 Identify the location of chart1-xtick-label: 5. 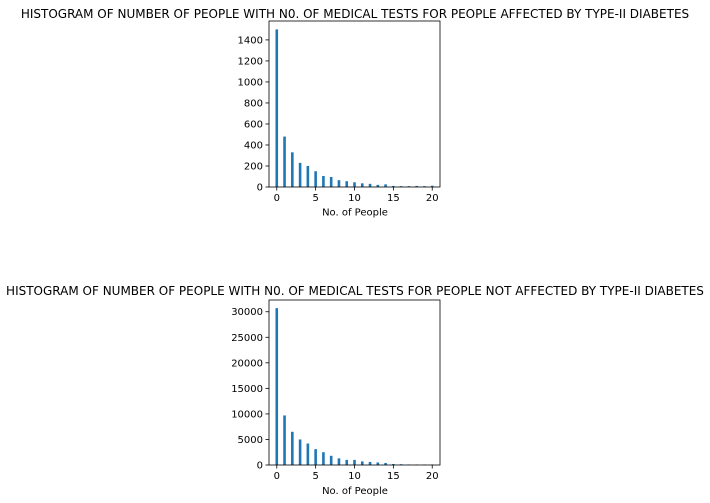
(315, 198).